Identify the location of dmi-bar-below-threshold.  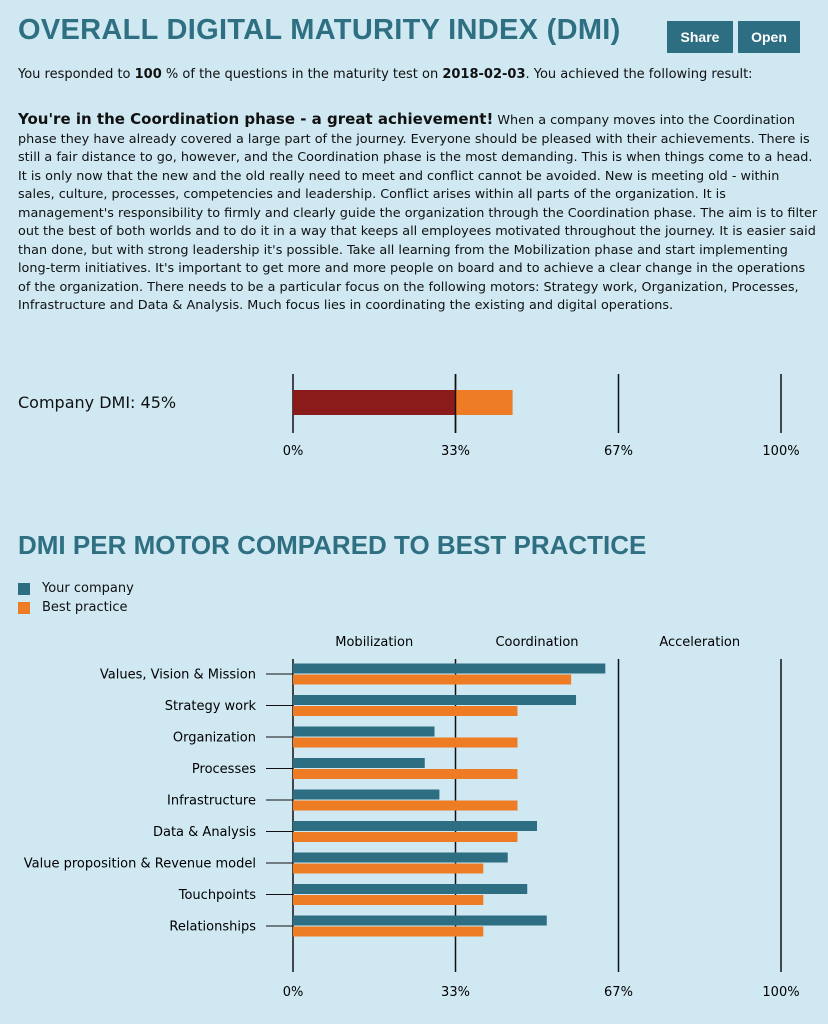
(374, 402).